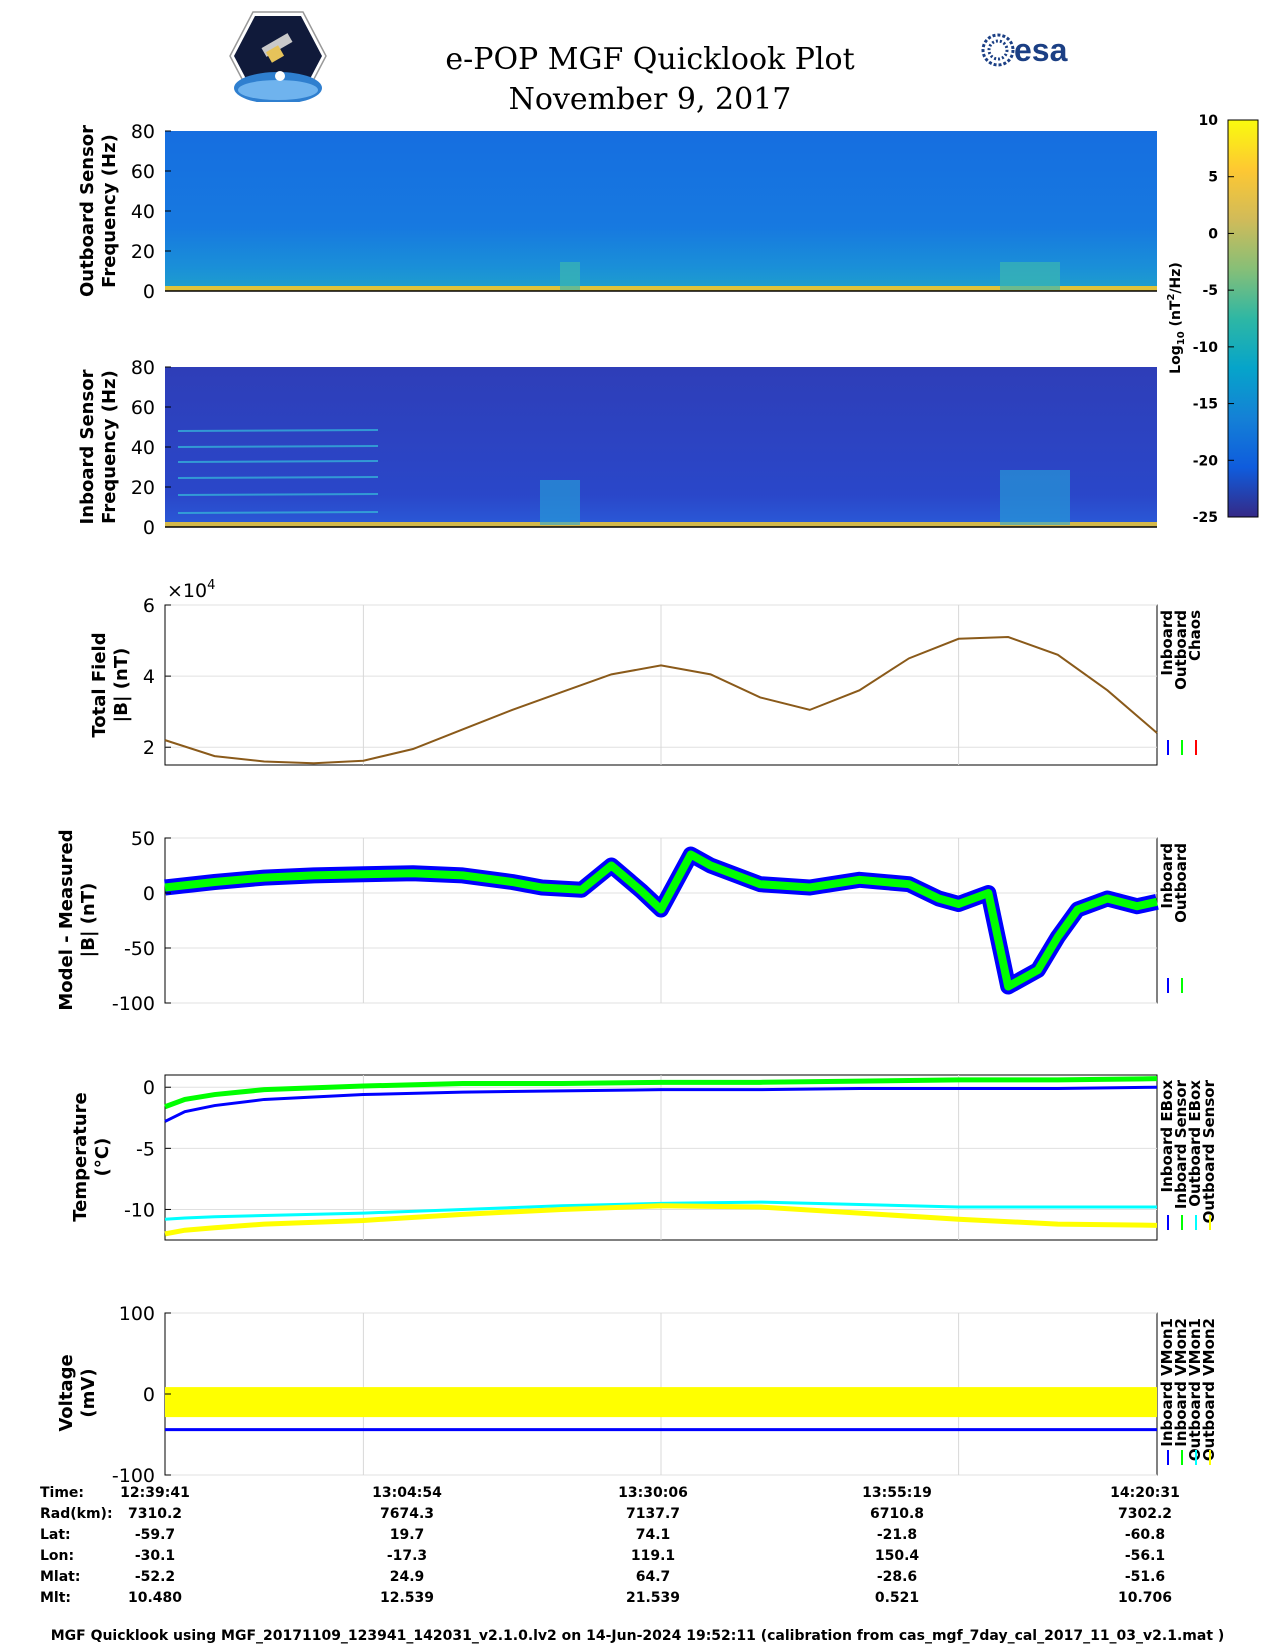 The width and height of the screenshot is (1275, 1650). I want to click on ytick-label: 6, so click(149, 606).